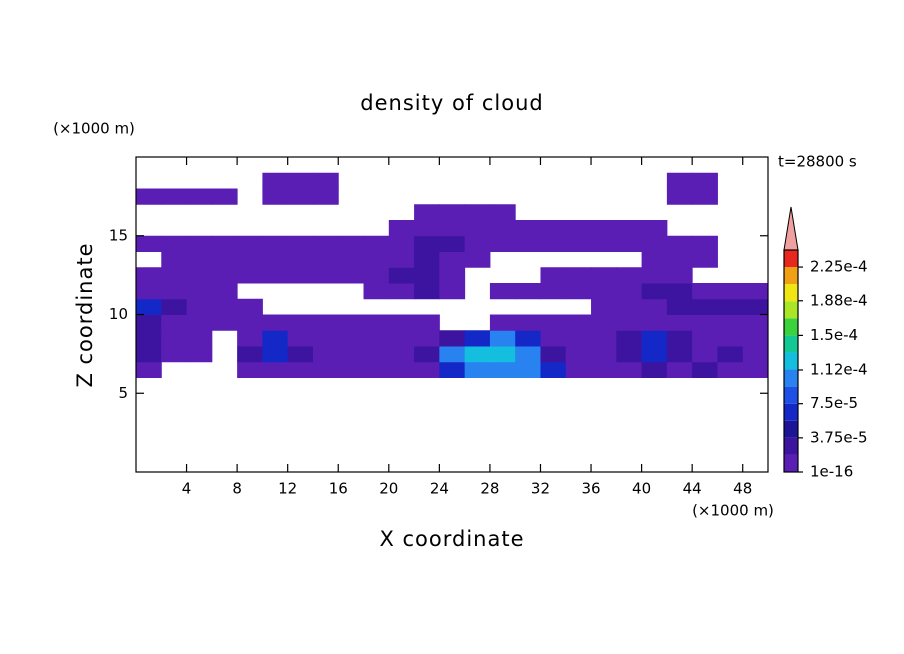 Image resolution: width=904 pixels, height=654 pixels. Describe the element at coordinates (791, 228) in the screenshot. I see `colorbar-extension` at that location.